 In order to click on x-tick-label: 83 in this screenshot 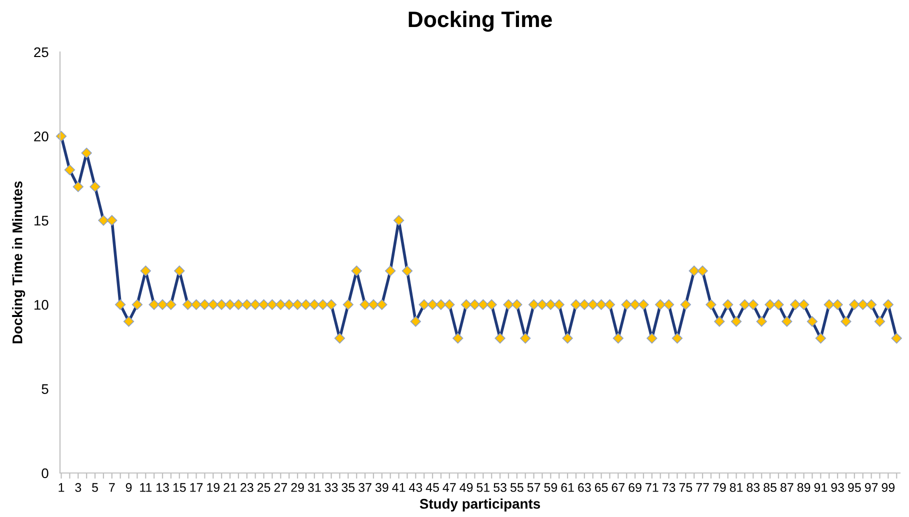, I will do `click(753, 487)`.